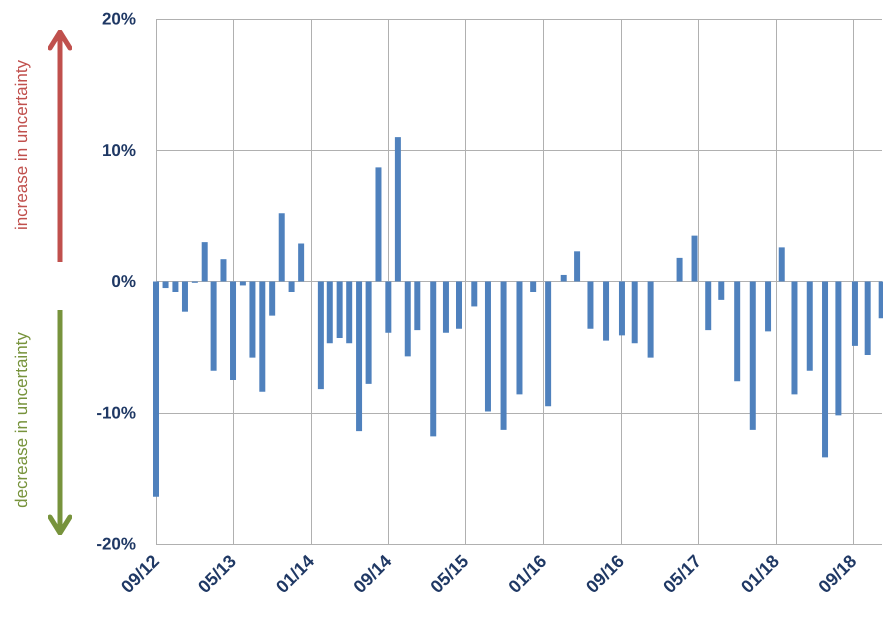 The width and height of the screenshot is (883, 624). I want to click on y-tick-label: 20%, so click(119, 19).